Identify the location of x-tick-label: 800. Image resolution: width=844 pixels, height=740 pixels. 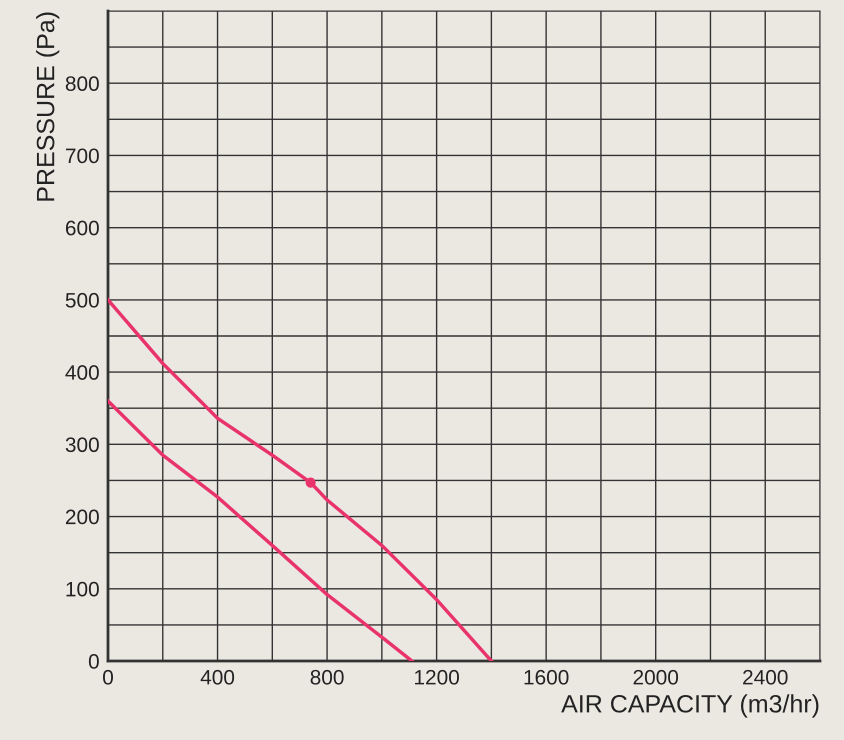
(327, 677).